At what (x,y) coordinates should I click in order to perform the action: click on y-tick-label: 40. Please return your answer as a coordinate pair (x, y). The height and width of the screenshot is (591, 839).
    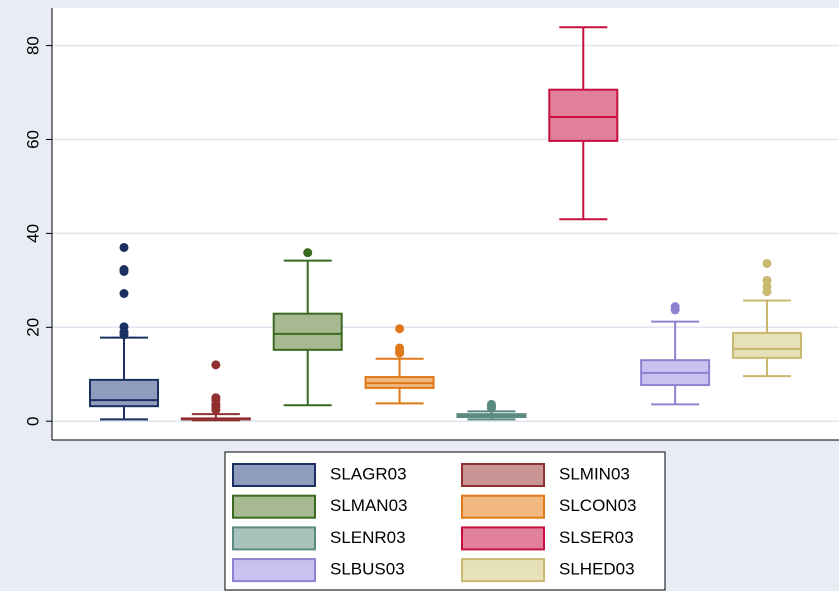
    Looking at the image, I should click on (32, 233).